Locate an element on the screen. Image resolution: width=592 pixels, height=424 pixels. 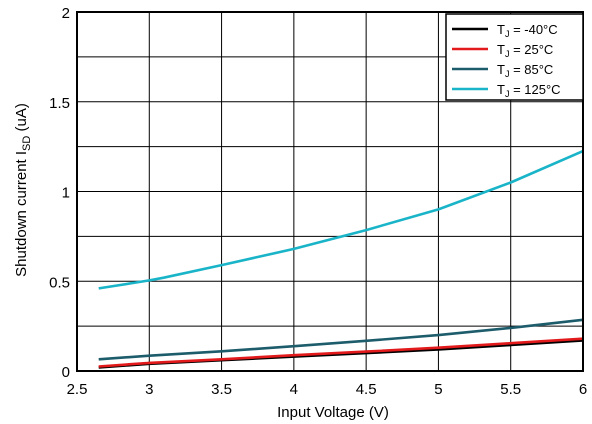
y-tick-label-4: 2 is located at coordinates (66, 13).